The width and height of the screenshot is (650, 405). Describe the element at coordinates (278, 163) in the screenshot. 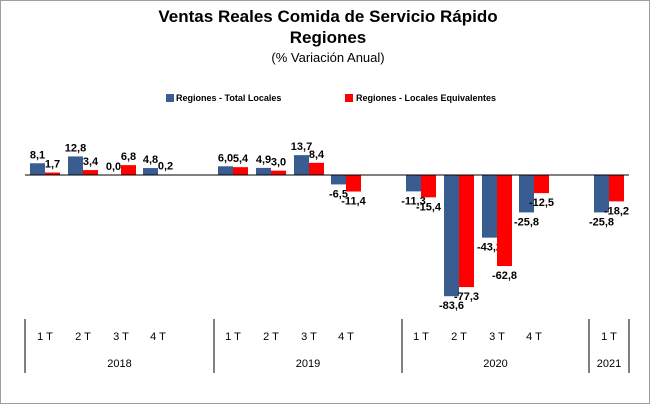

I see `data-label-equivalentes-5: 3,0` at that location.